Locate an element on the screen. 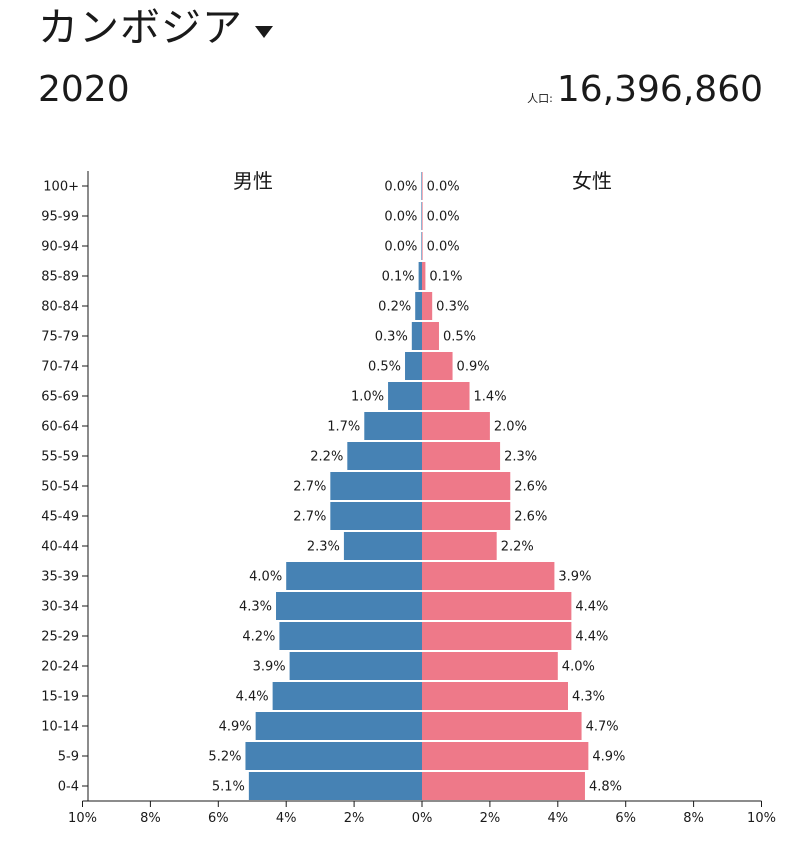 The width and height of the screenshot is (791, 845). female-value-label: 3.9% is located at coordinates (574, 577).